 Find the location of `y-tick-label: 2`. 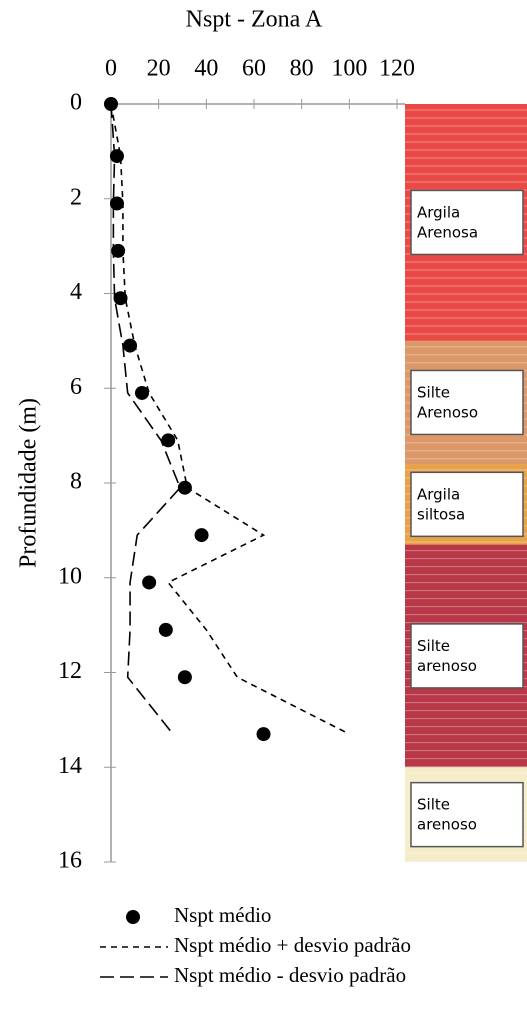

y-tick-label: 2 is located at coordinates (76, 197).